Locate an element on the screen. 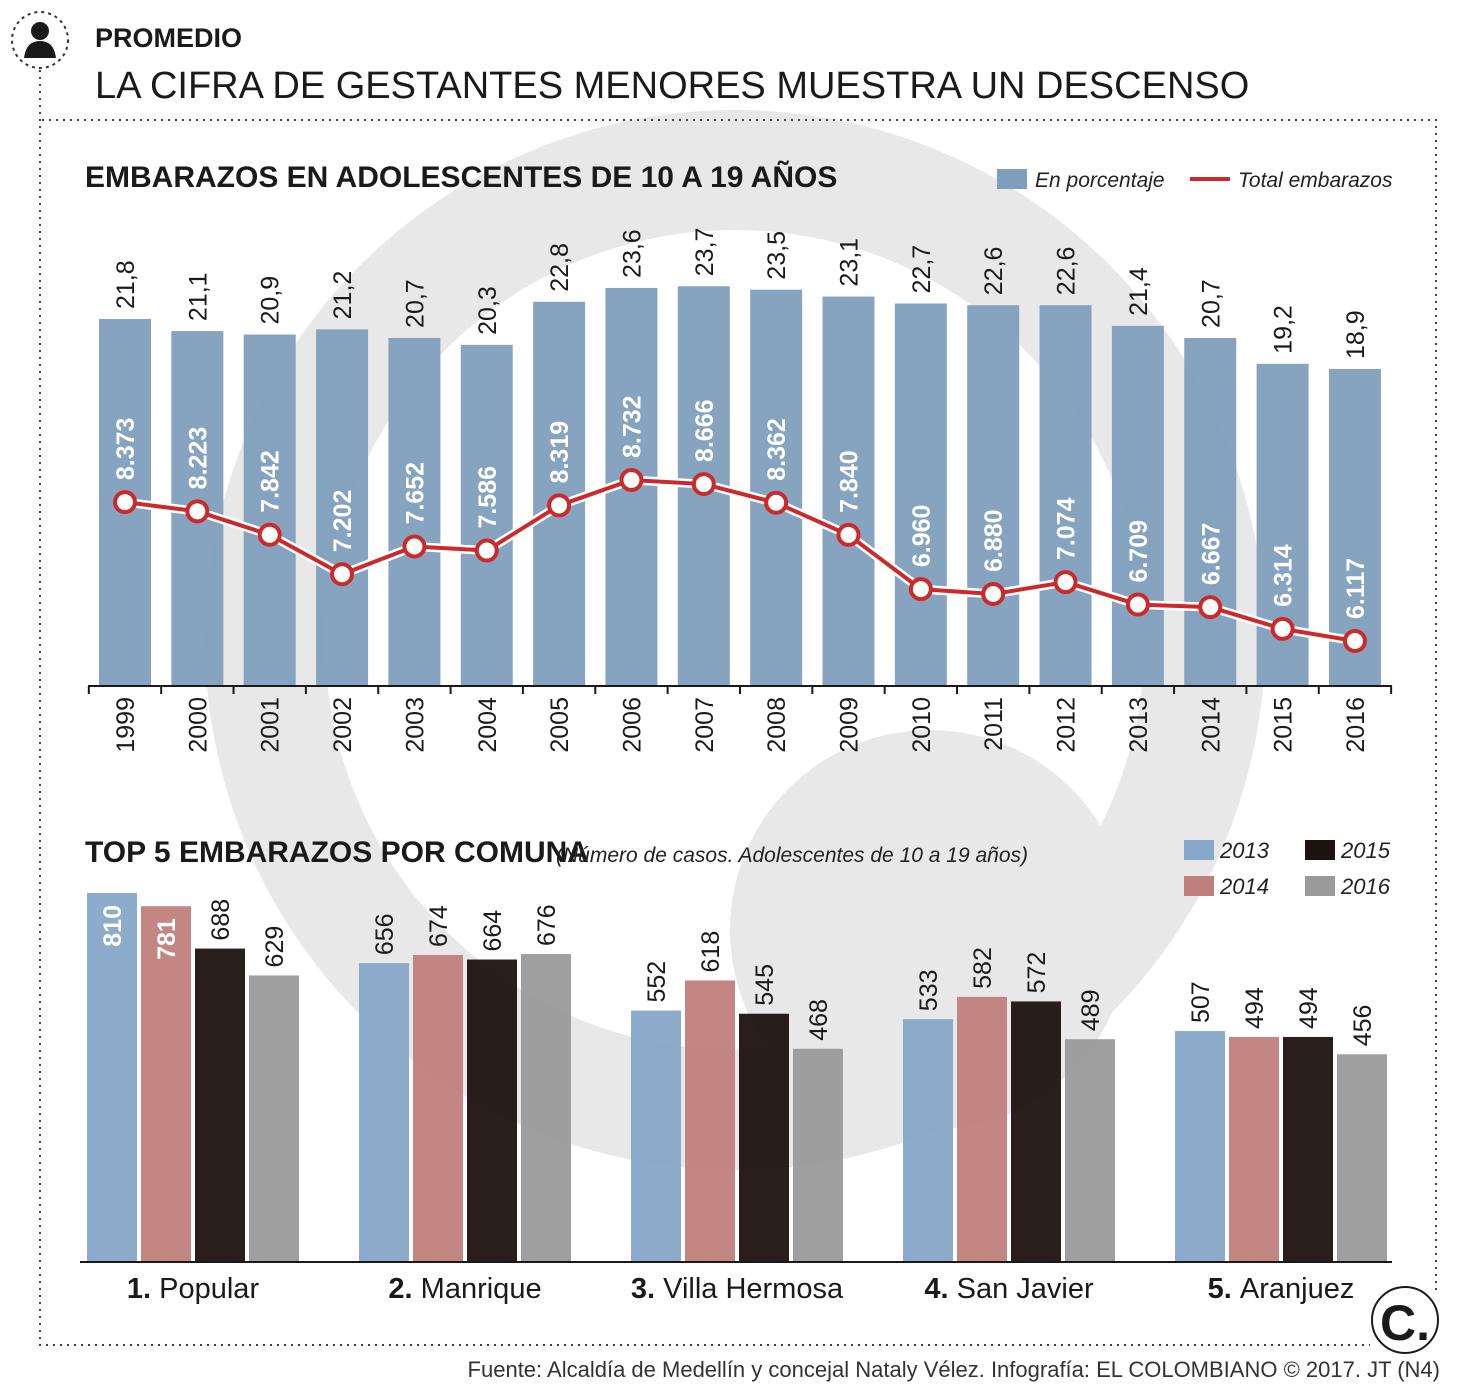 The height and width of the screenshot is (1389, 1473). bar-pct-2002 is located at coordinates (342, 507).